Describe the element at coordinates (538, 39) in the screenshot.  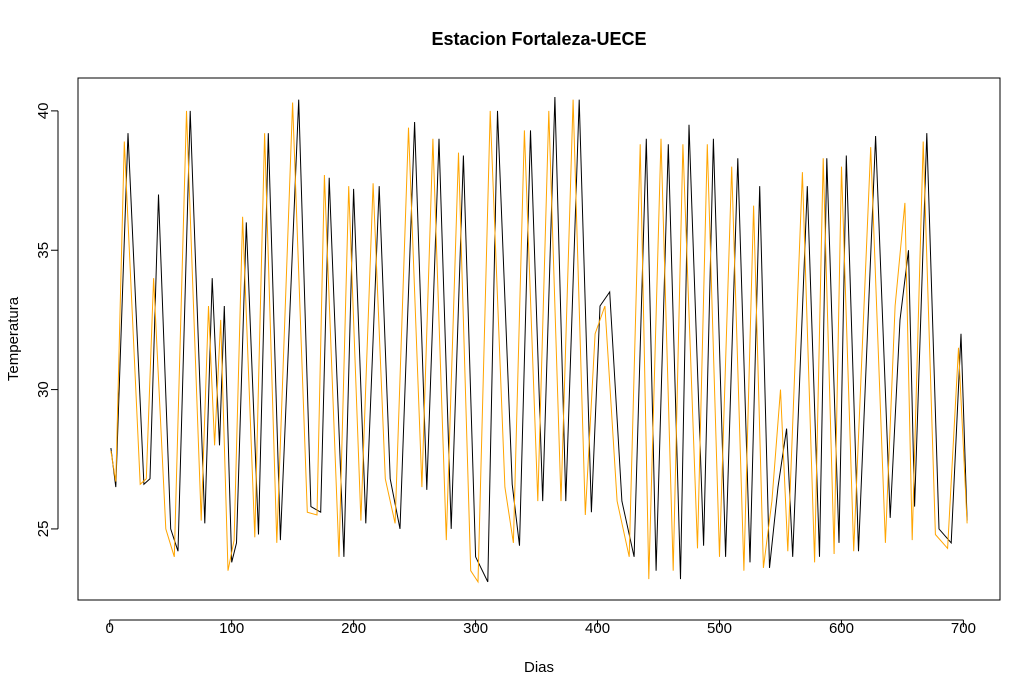
I see `chart-title: Estacion Fortaleza-UECE` at that location.